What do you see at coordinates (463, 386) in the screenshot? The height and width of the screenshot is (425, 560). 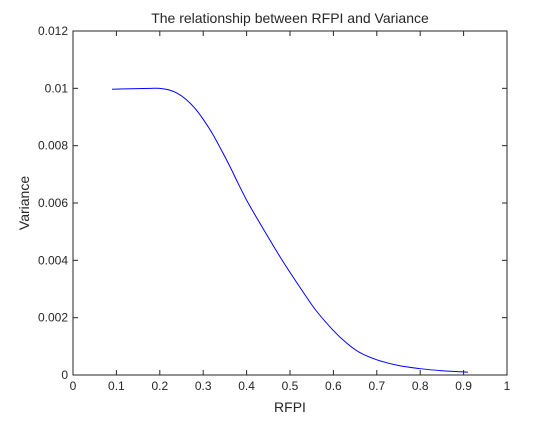 I see `x-tick-label: 0.9` at bounding box center [463, 386].